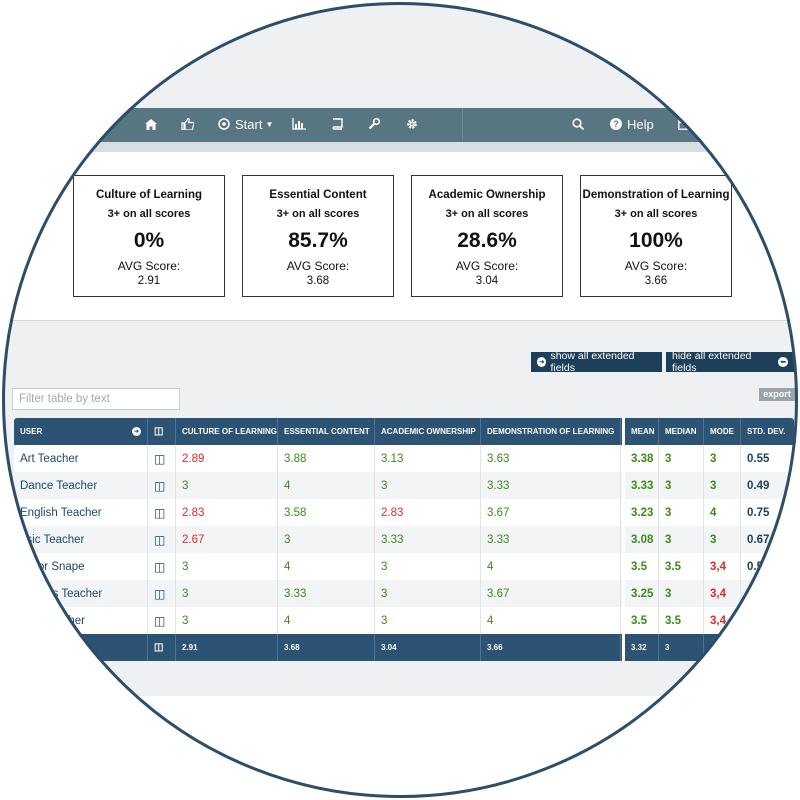 This screenshot has height=800, width=800. What do you see at coordinates (326, 539) in the screenshot?
I see `cell-ec: 3` at bounding box center [326, 539].